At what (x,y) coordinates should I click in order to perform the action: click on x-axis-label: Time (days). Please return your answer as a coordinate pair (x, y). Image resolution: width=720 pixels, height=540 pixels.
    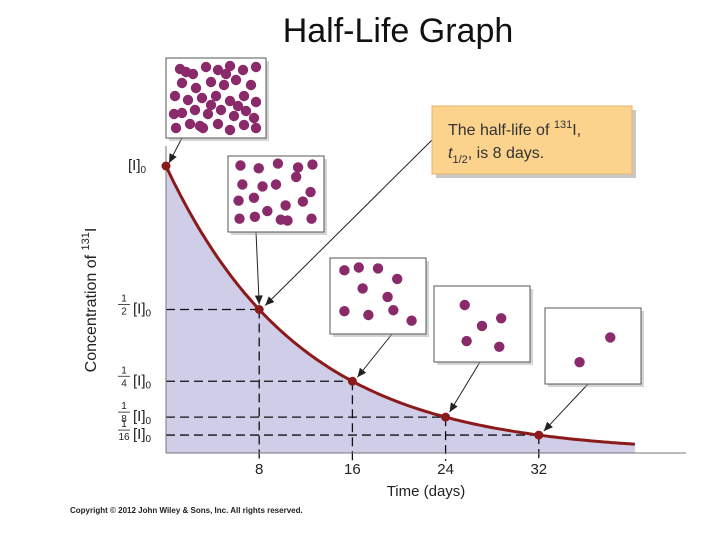
    Looking at the image, I should click on (426, 491).